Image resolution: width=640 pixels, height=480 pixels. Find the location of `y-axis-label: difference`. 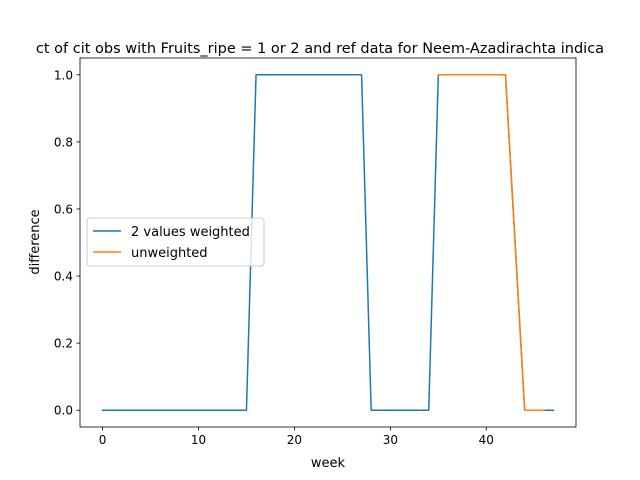

y-axis-label: difference is located at coordinates (35, 241).